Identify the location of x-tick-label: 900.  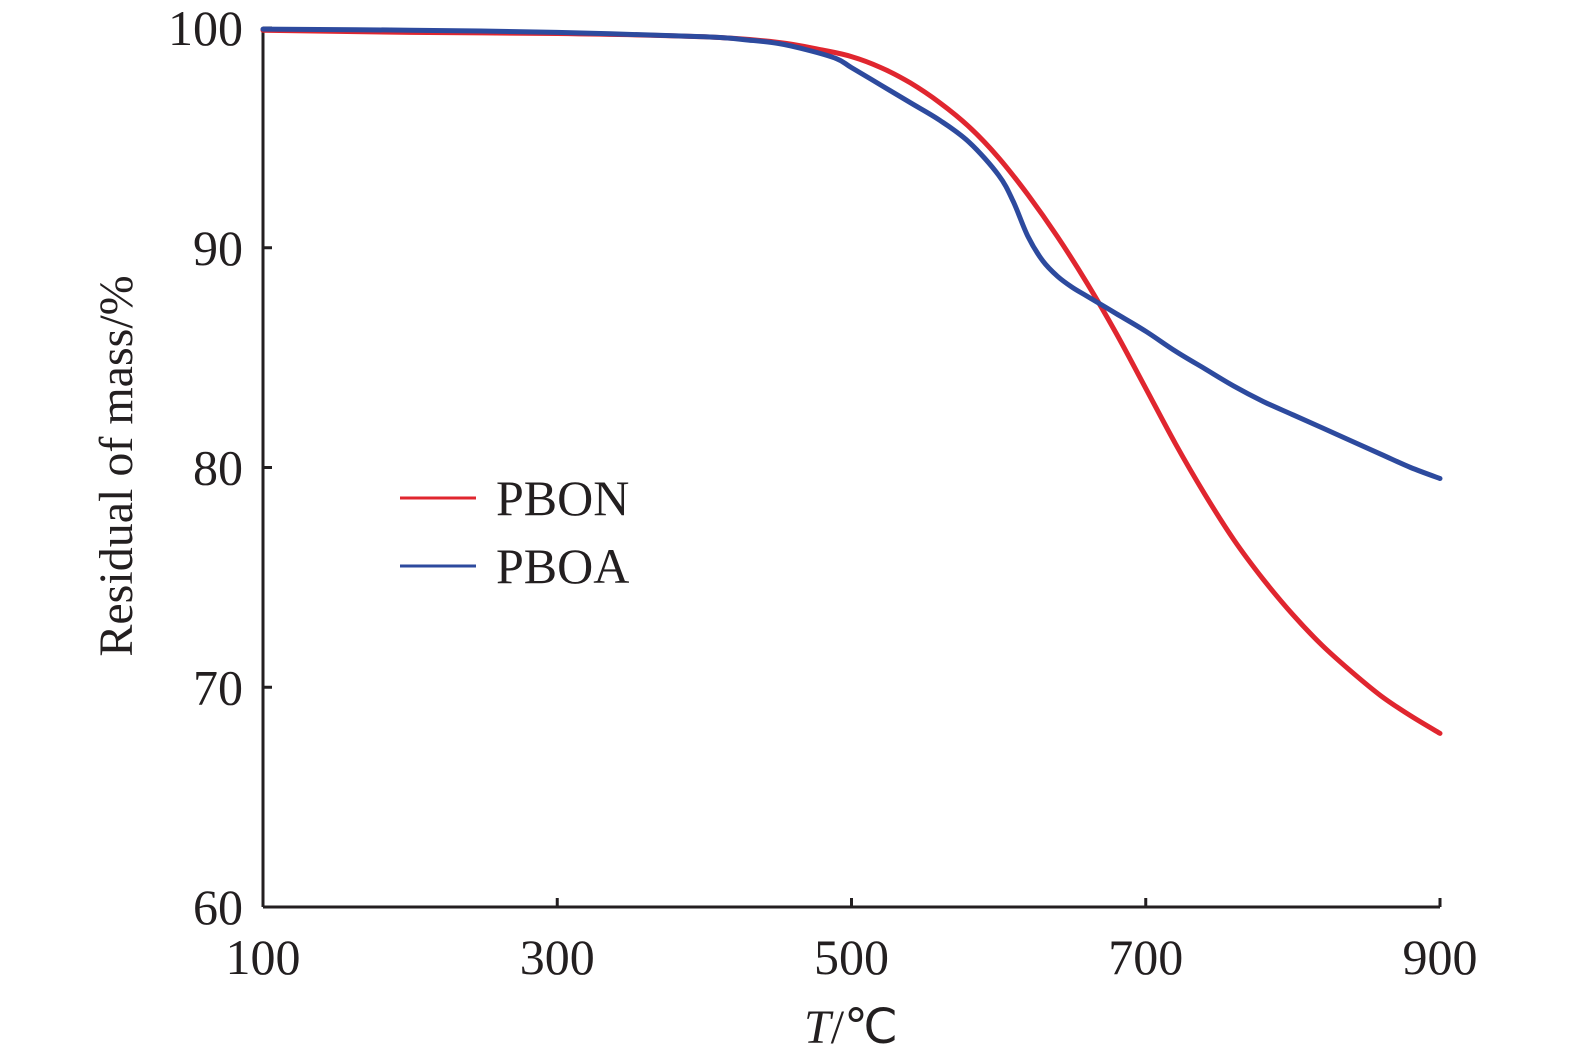
(1440, 957).